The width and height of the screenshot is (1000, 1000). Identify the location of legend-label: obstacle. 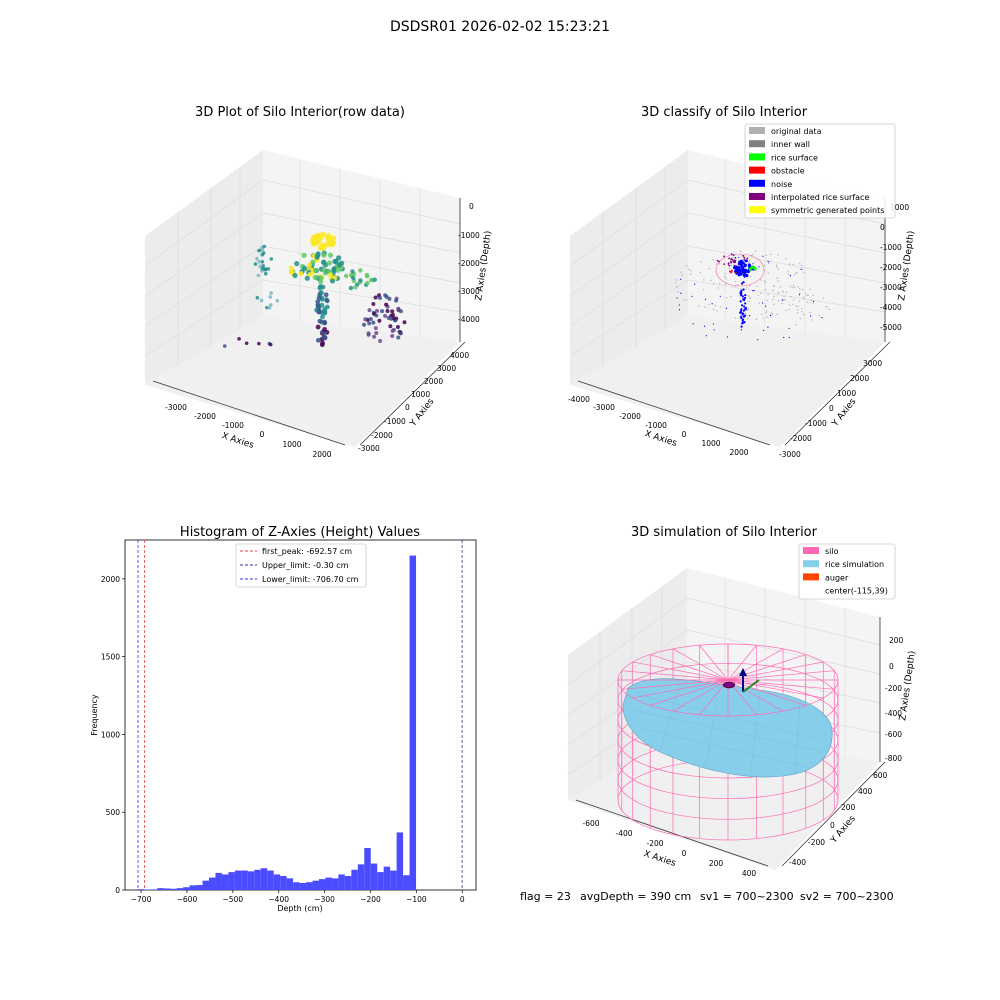
(788, 171).